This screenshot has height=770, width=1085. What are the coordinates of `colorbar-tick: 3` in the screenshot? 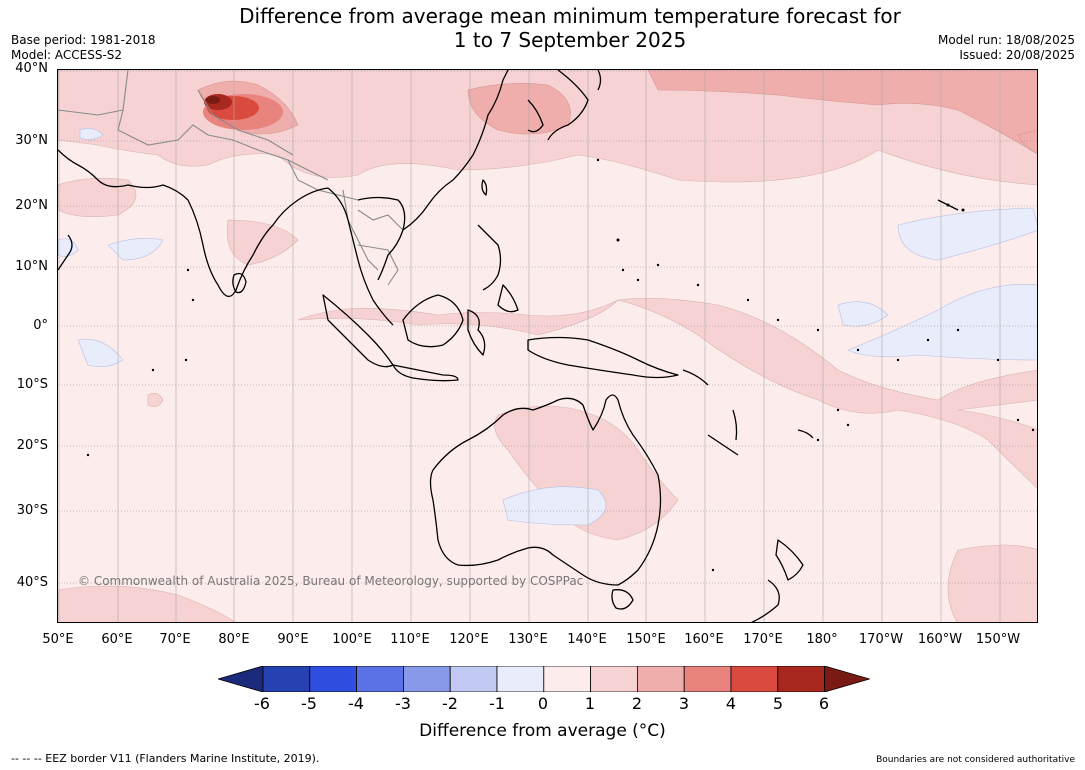 It's located at (684, 703).